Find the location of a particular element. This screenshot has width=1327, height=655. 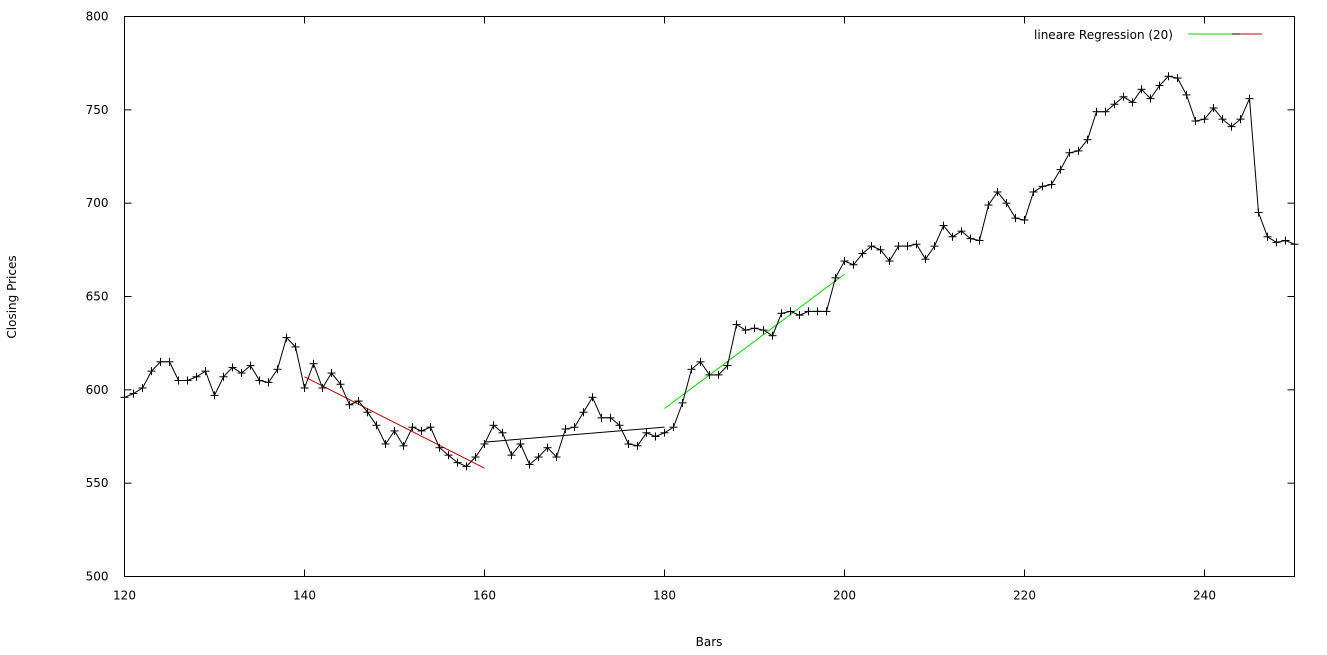

regression-lines is located at coordinates (574, 371).